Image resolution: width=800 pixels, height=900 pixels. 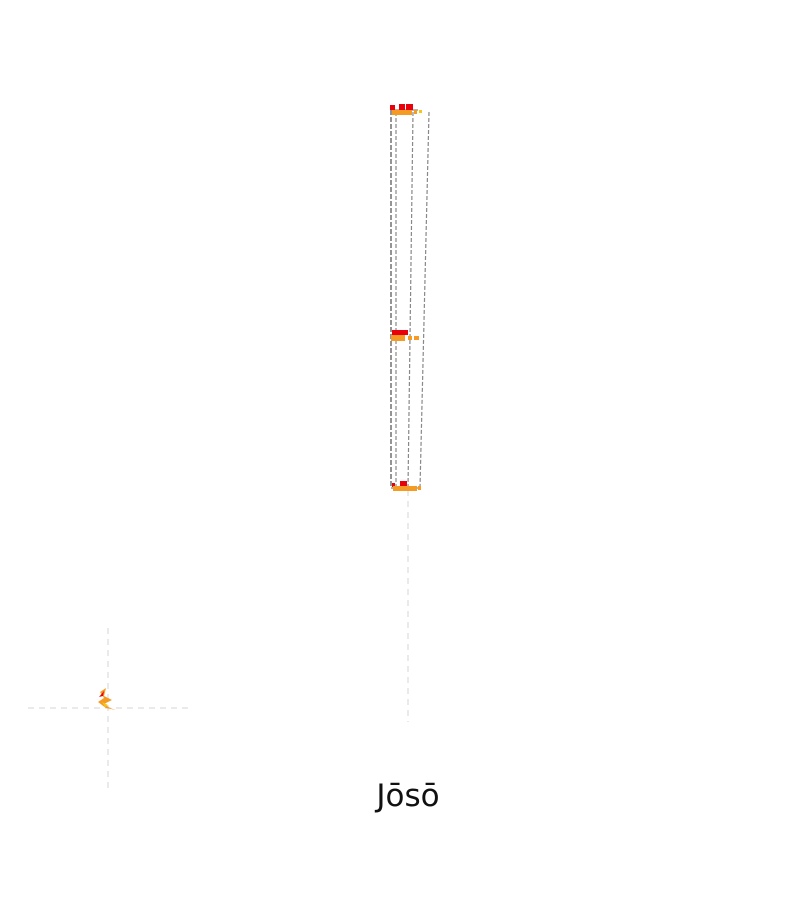 I want to click on route-marker-bottom, so click(x=406, y=486).